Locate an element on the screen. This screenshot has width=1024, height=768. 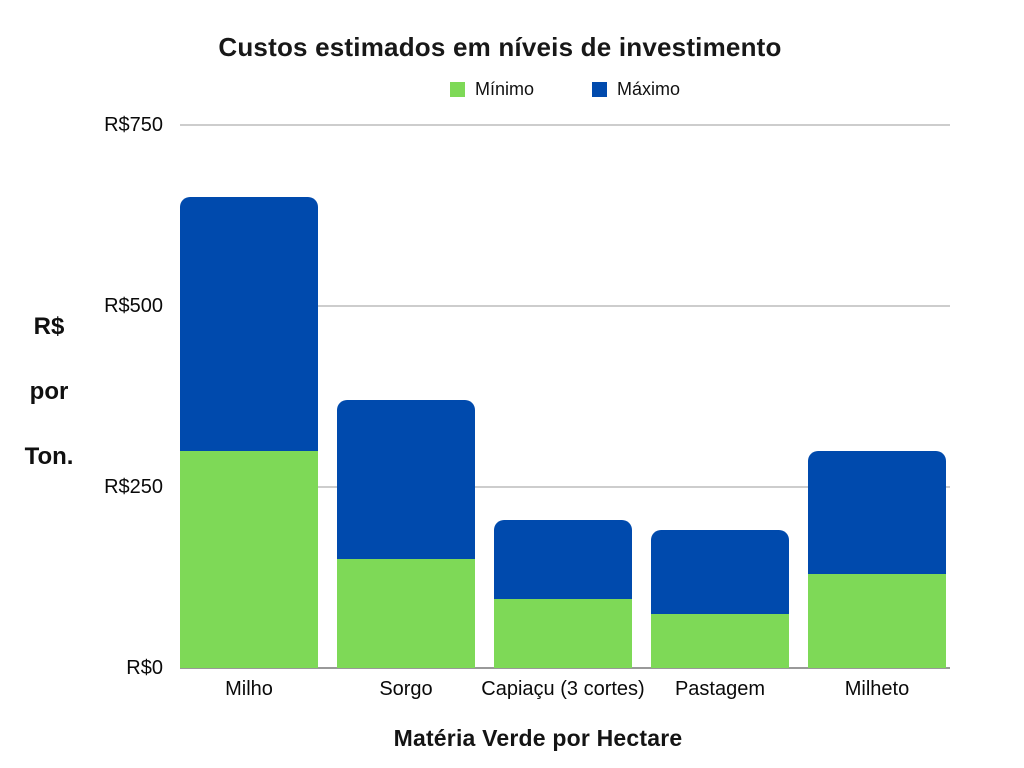
y-tick-label-500: R$500 is located at coordinates (133, 306).